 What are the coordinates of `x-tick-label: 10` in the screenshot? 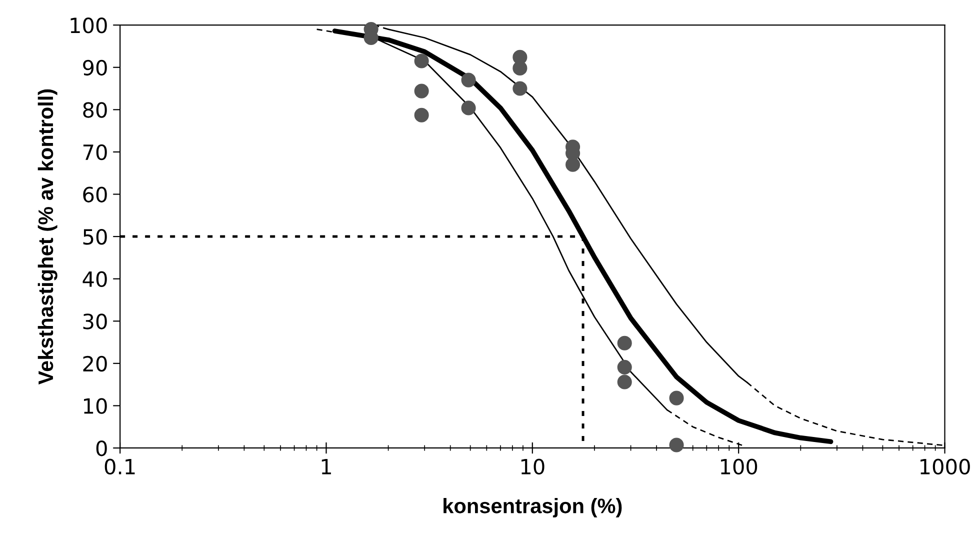 It's located at (532, 466).